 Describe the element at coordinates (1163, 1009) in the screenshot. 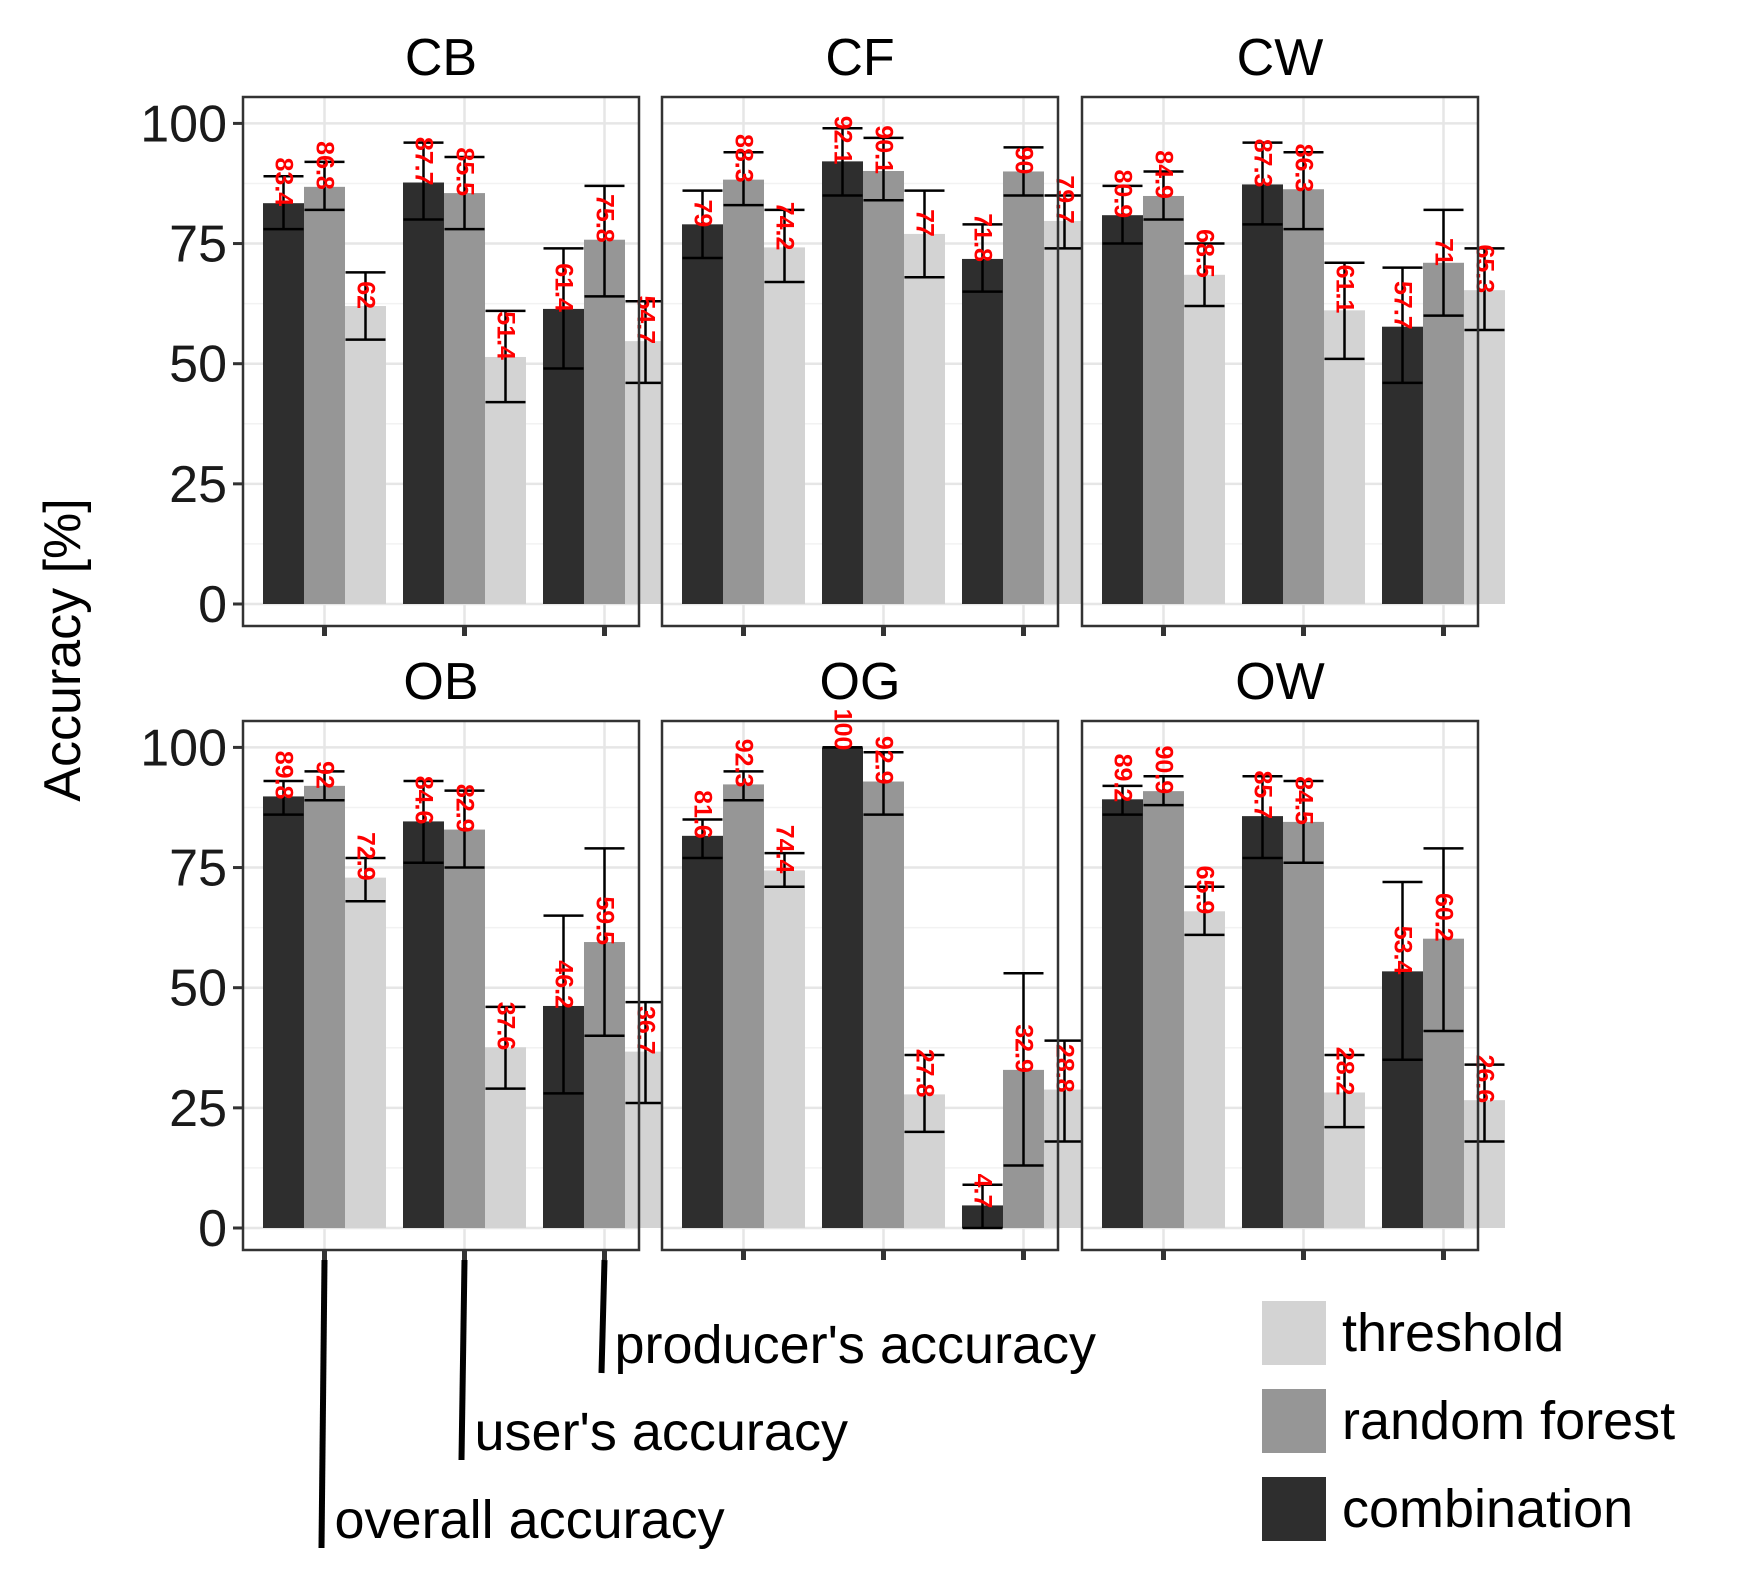

I see `bar-ow-overall-accuracy-random-forest` at that location.